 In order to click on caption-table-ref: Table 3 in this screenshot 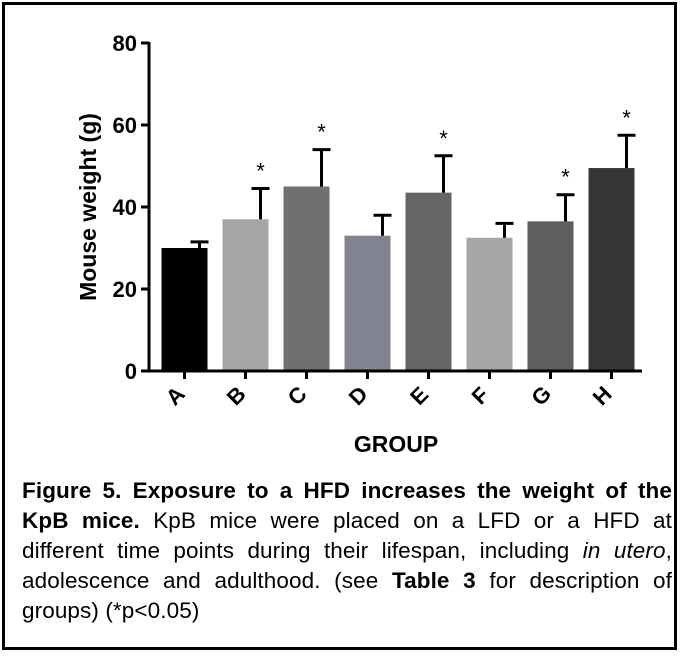, I will do `click(433, 580)`.